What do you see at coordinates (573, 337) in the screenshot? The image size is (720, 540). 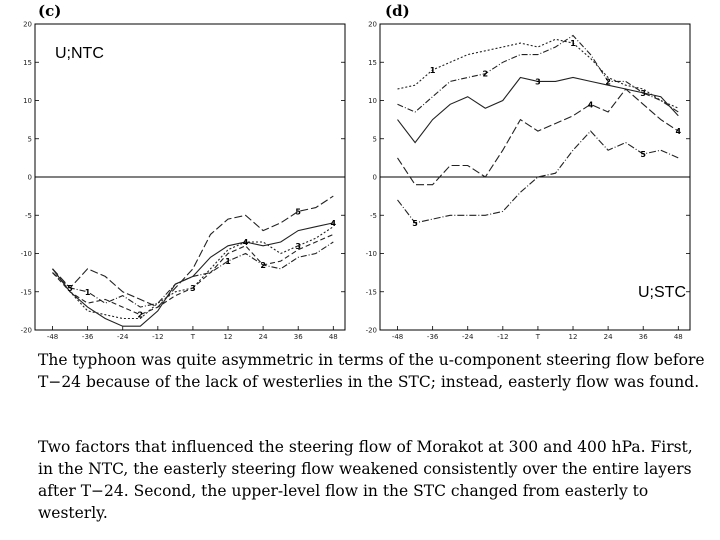 I see `x-tick-label-d: 12` at bounding box center [573, 337].